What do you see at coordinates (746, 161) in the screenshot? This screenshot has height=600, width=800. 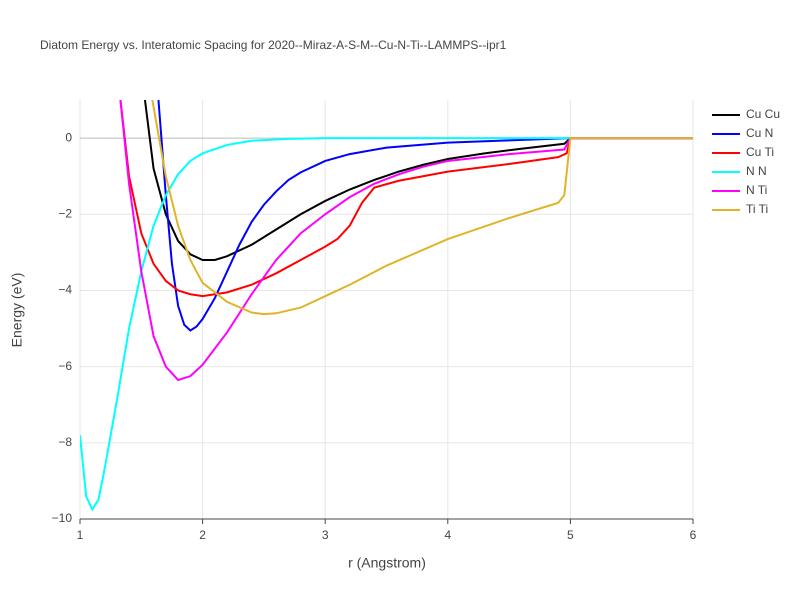 I see `legend: Cu Cu Cu N Cu Ti N N N Ti Ti Ti` at bounding box center [746, 161].